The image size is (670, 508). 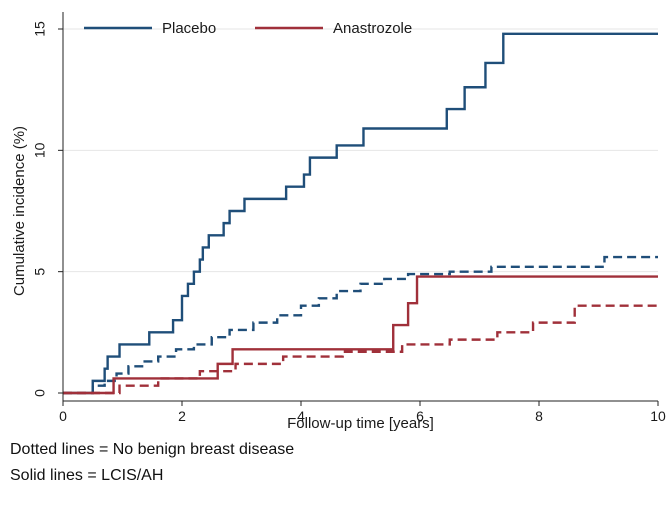 I want to click on x-tick-label-10: 10, so click(x=658, y=416).